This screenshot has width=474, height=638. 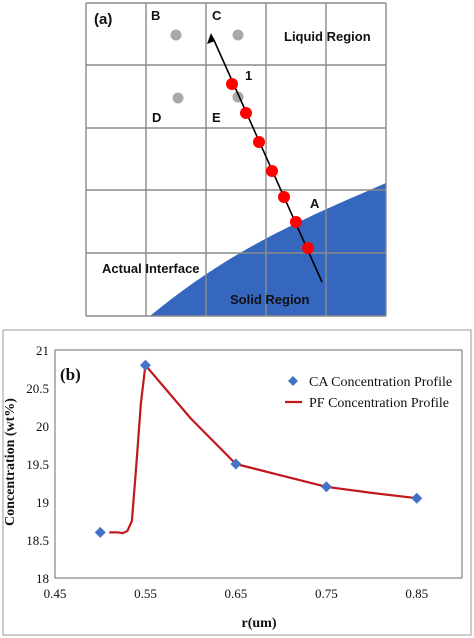 I want to click on arrow-head-icon, so click(x=211, y=38).